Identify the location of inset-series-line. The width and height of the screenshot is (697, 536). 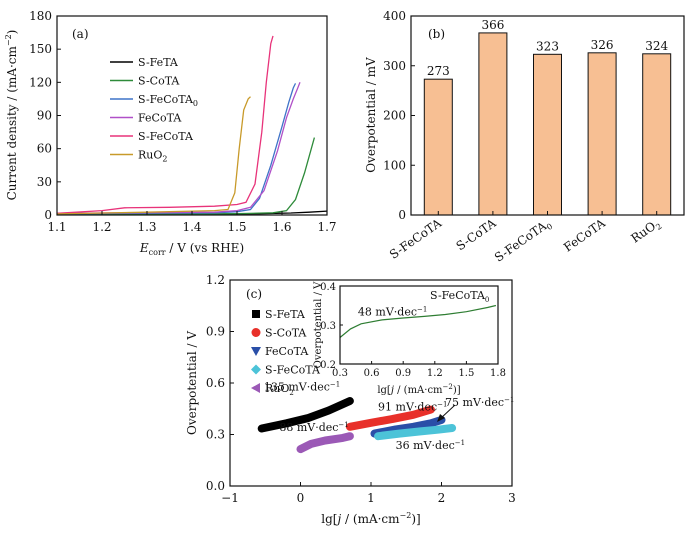
(418, 321).